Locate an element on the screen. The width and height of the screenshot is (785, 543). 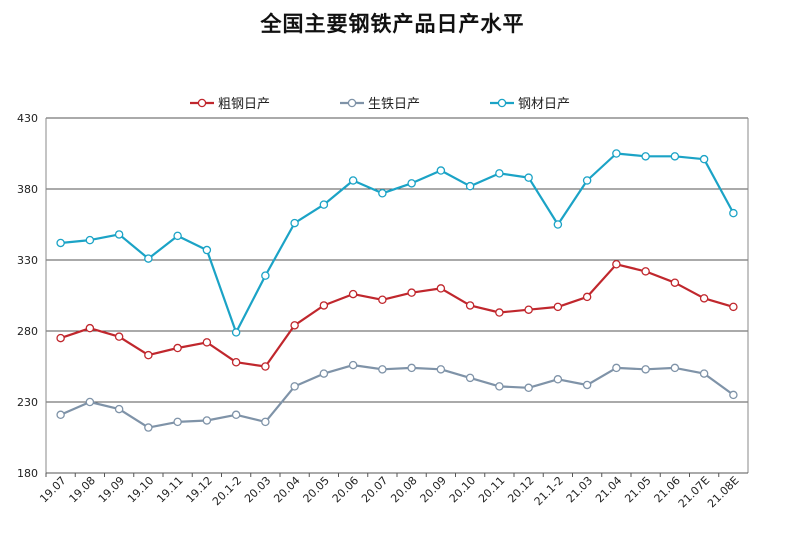
x-tick-label: 20.07 is located at coordinates (374, 489).